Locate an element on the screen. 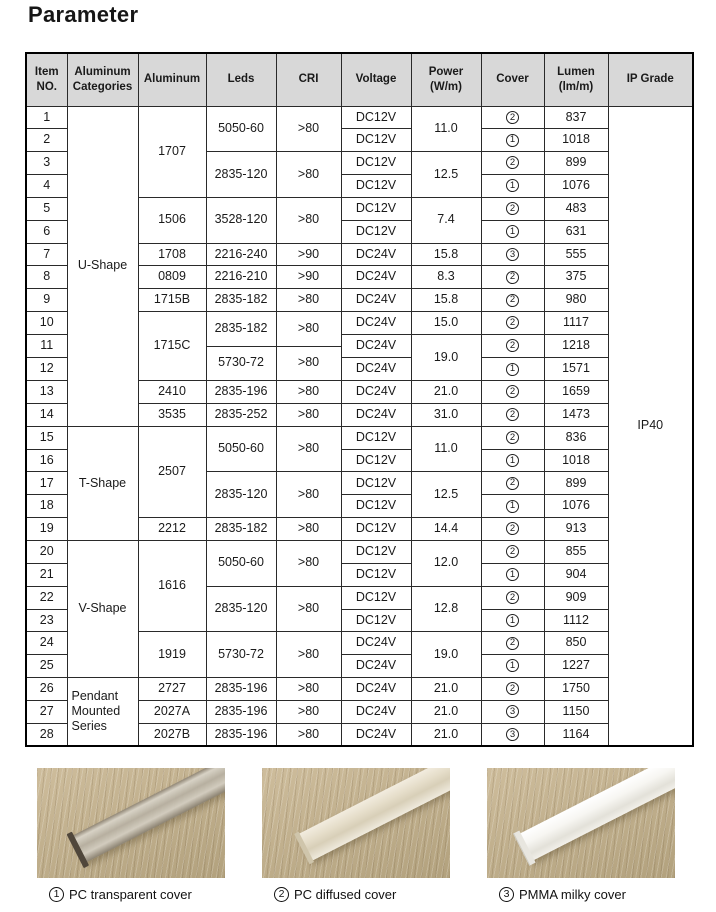 The image size is (716, 912). table-cell: 21.0 is located at coordinates (446, 689).